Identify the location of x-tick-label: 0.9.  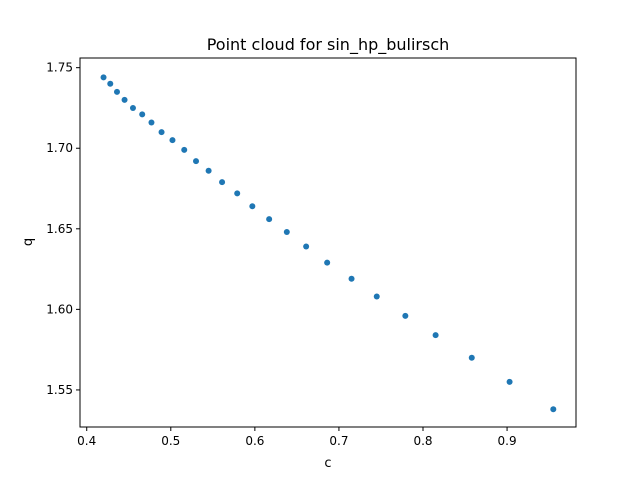
(507, 441).